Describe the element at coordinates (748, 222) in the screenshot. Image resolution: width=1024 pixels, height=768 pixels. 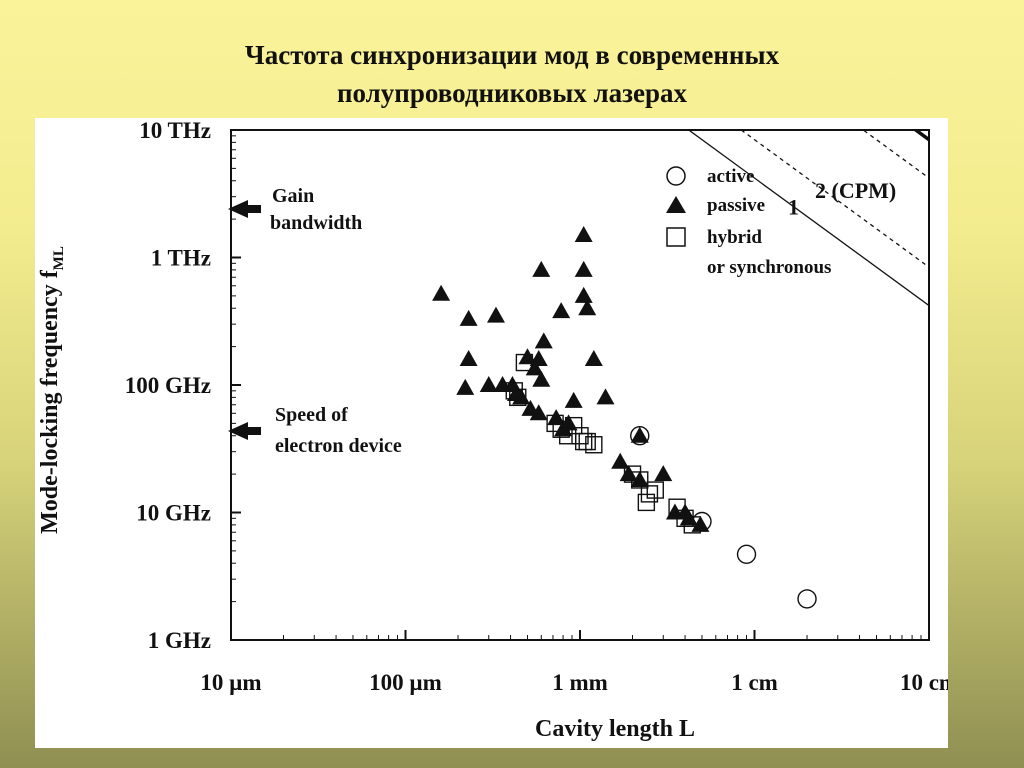
I see `legend: active passive hybrid or synchronous` at that location.